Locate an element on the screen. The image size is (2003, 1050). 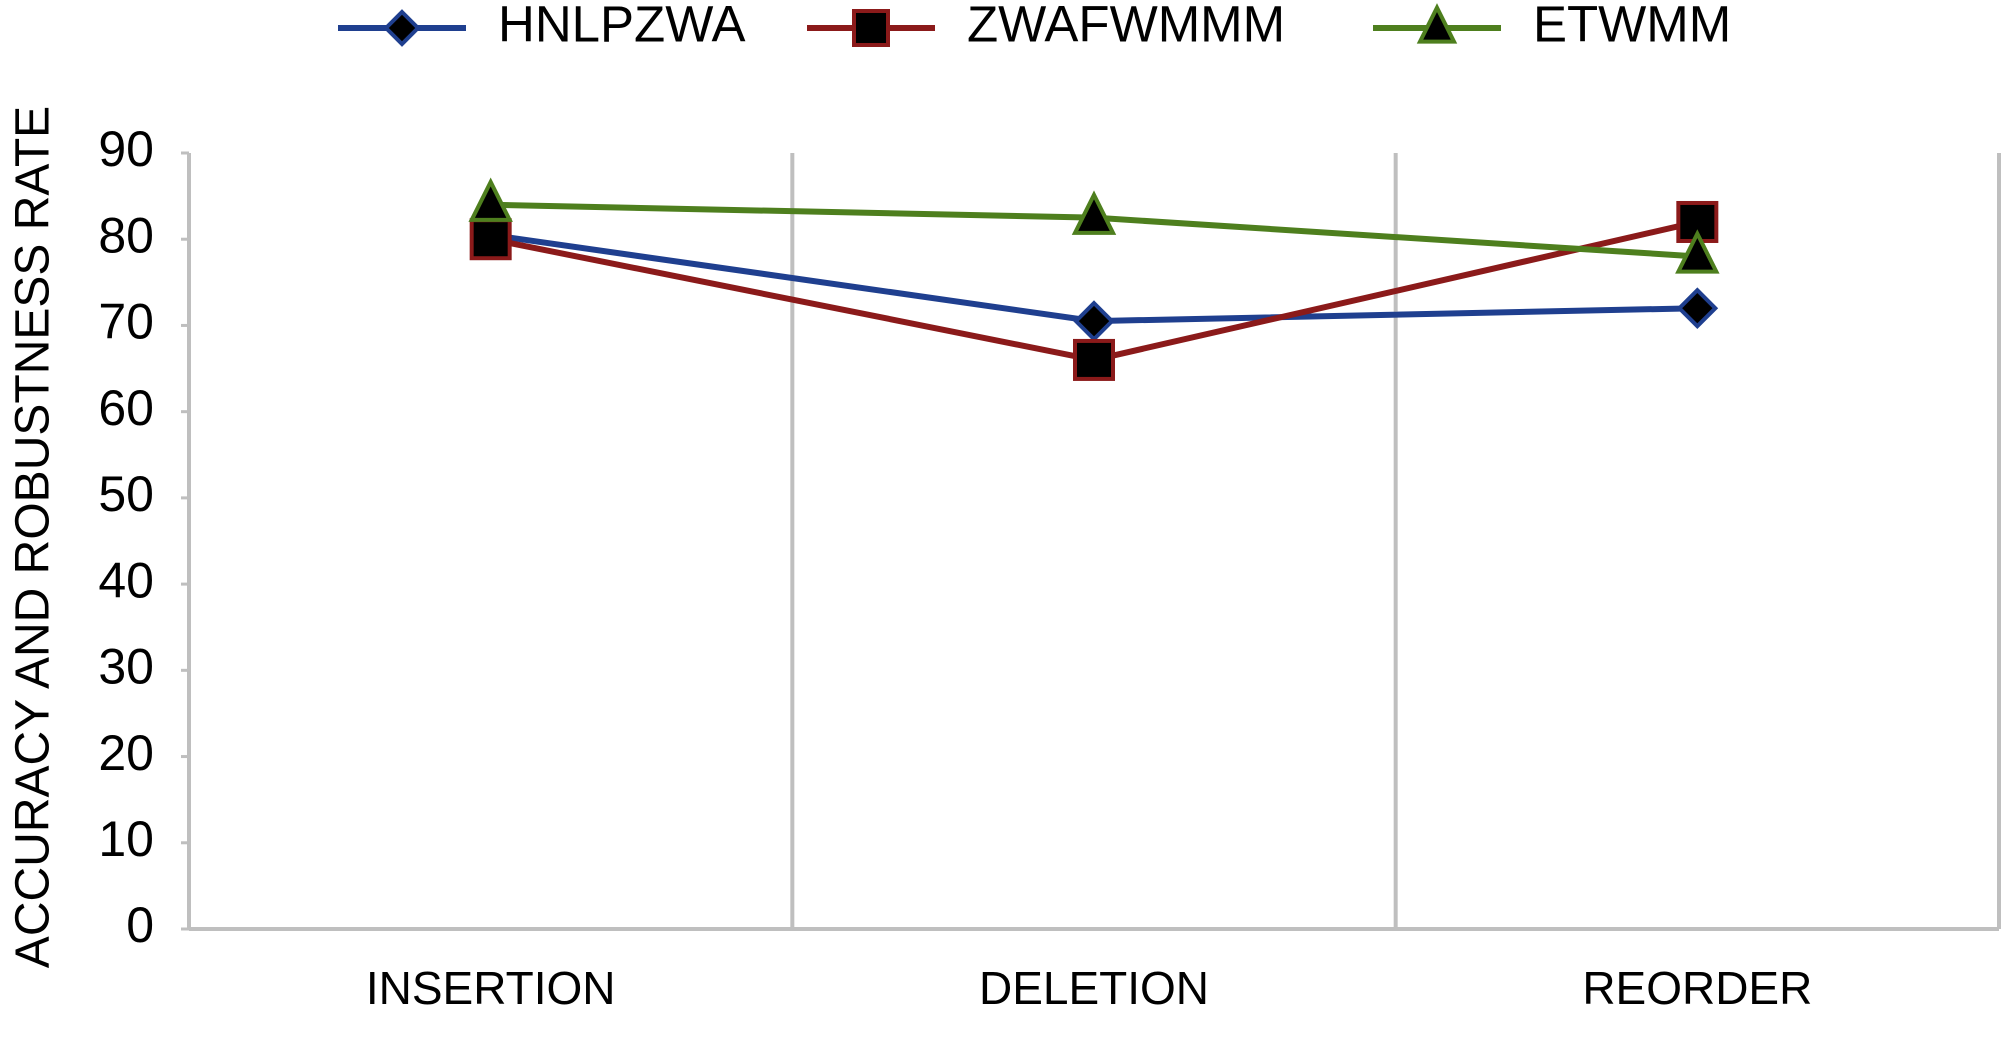
y-tick-label: 0 is located at coordinates (140, 925).